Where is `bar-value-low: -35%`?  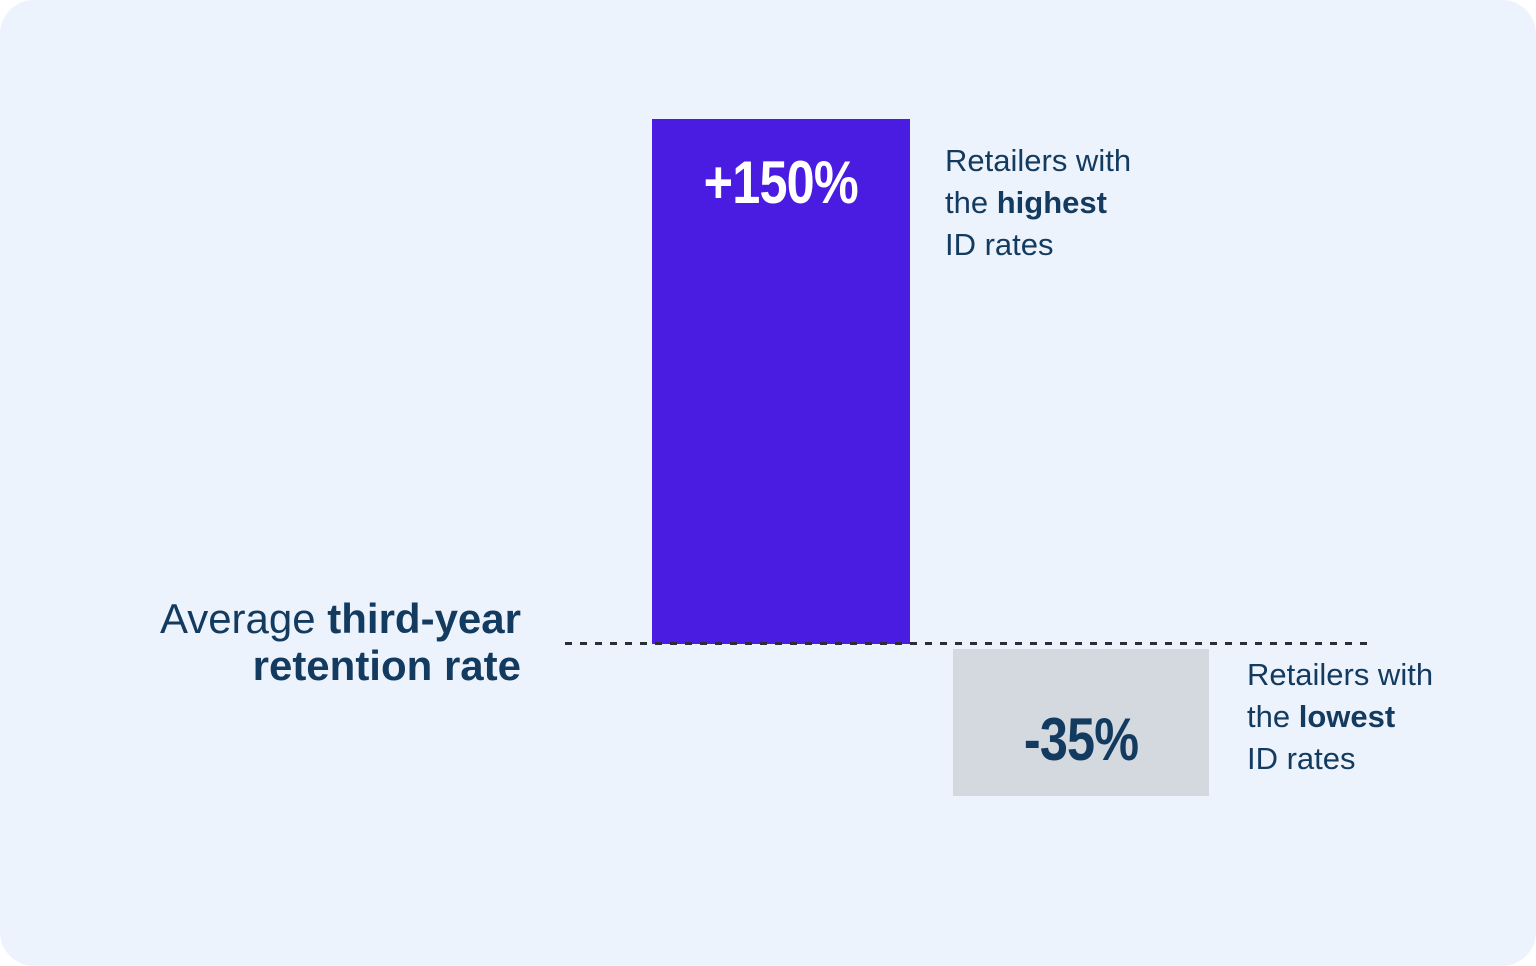 bar-value-low: -35% is located at coordinates (1081, 739).